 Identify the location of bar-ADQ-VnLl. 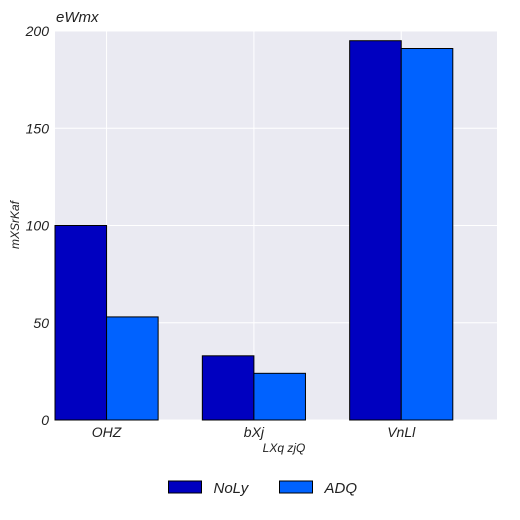
(427, 234).